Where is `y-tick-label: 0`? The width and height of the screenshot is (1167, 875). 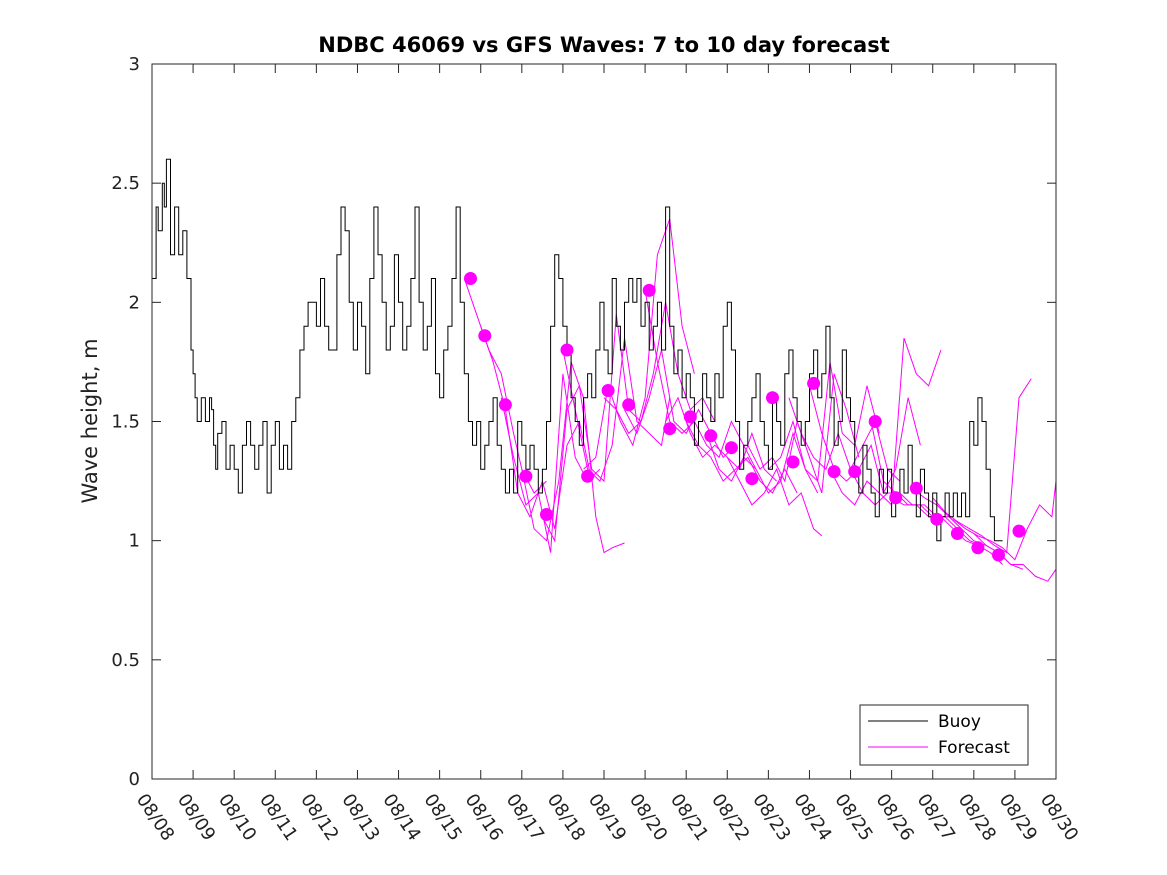
y-tick-label: 0 is located at coordinates (134, 779).